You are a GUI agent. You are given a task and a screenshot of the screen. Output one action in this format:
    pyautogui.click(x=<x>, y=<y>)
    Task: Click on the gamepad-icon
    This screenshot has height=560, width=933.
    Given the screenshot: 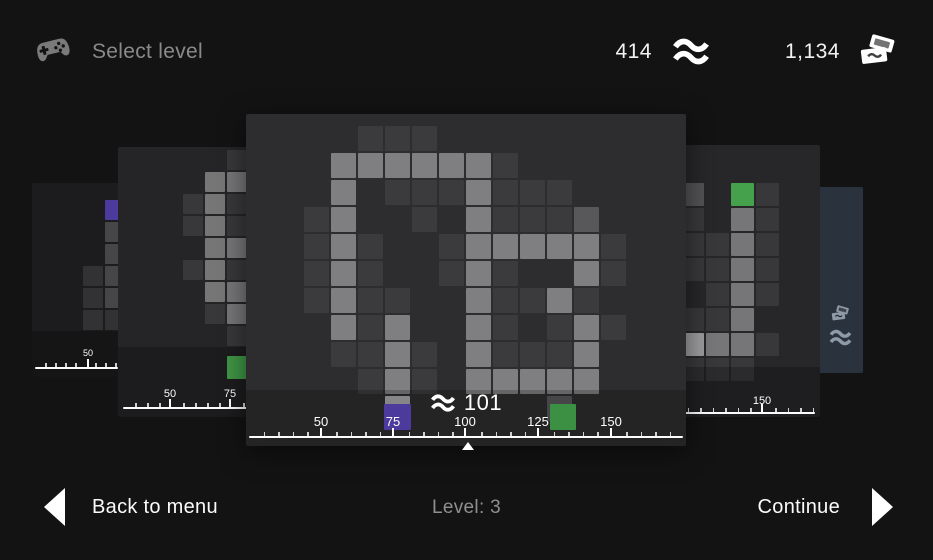 What is the action you would take?
    pyautogui.click(x=53, y=49)
    